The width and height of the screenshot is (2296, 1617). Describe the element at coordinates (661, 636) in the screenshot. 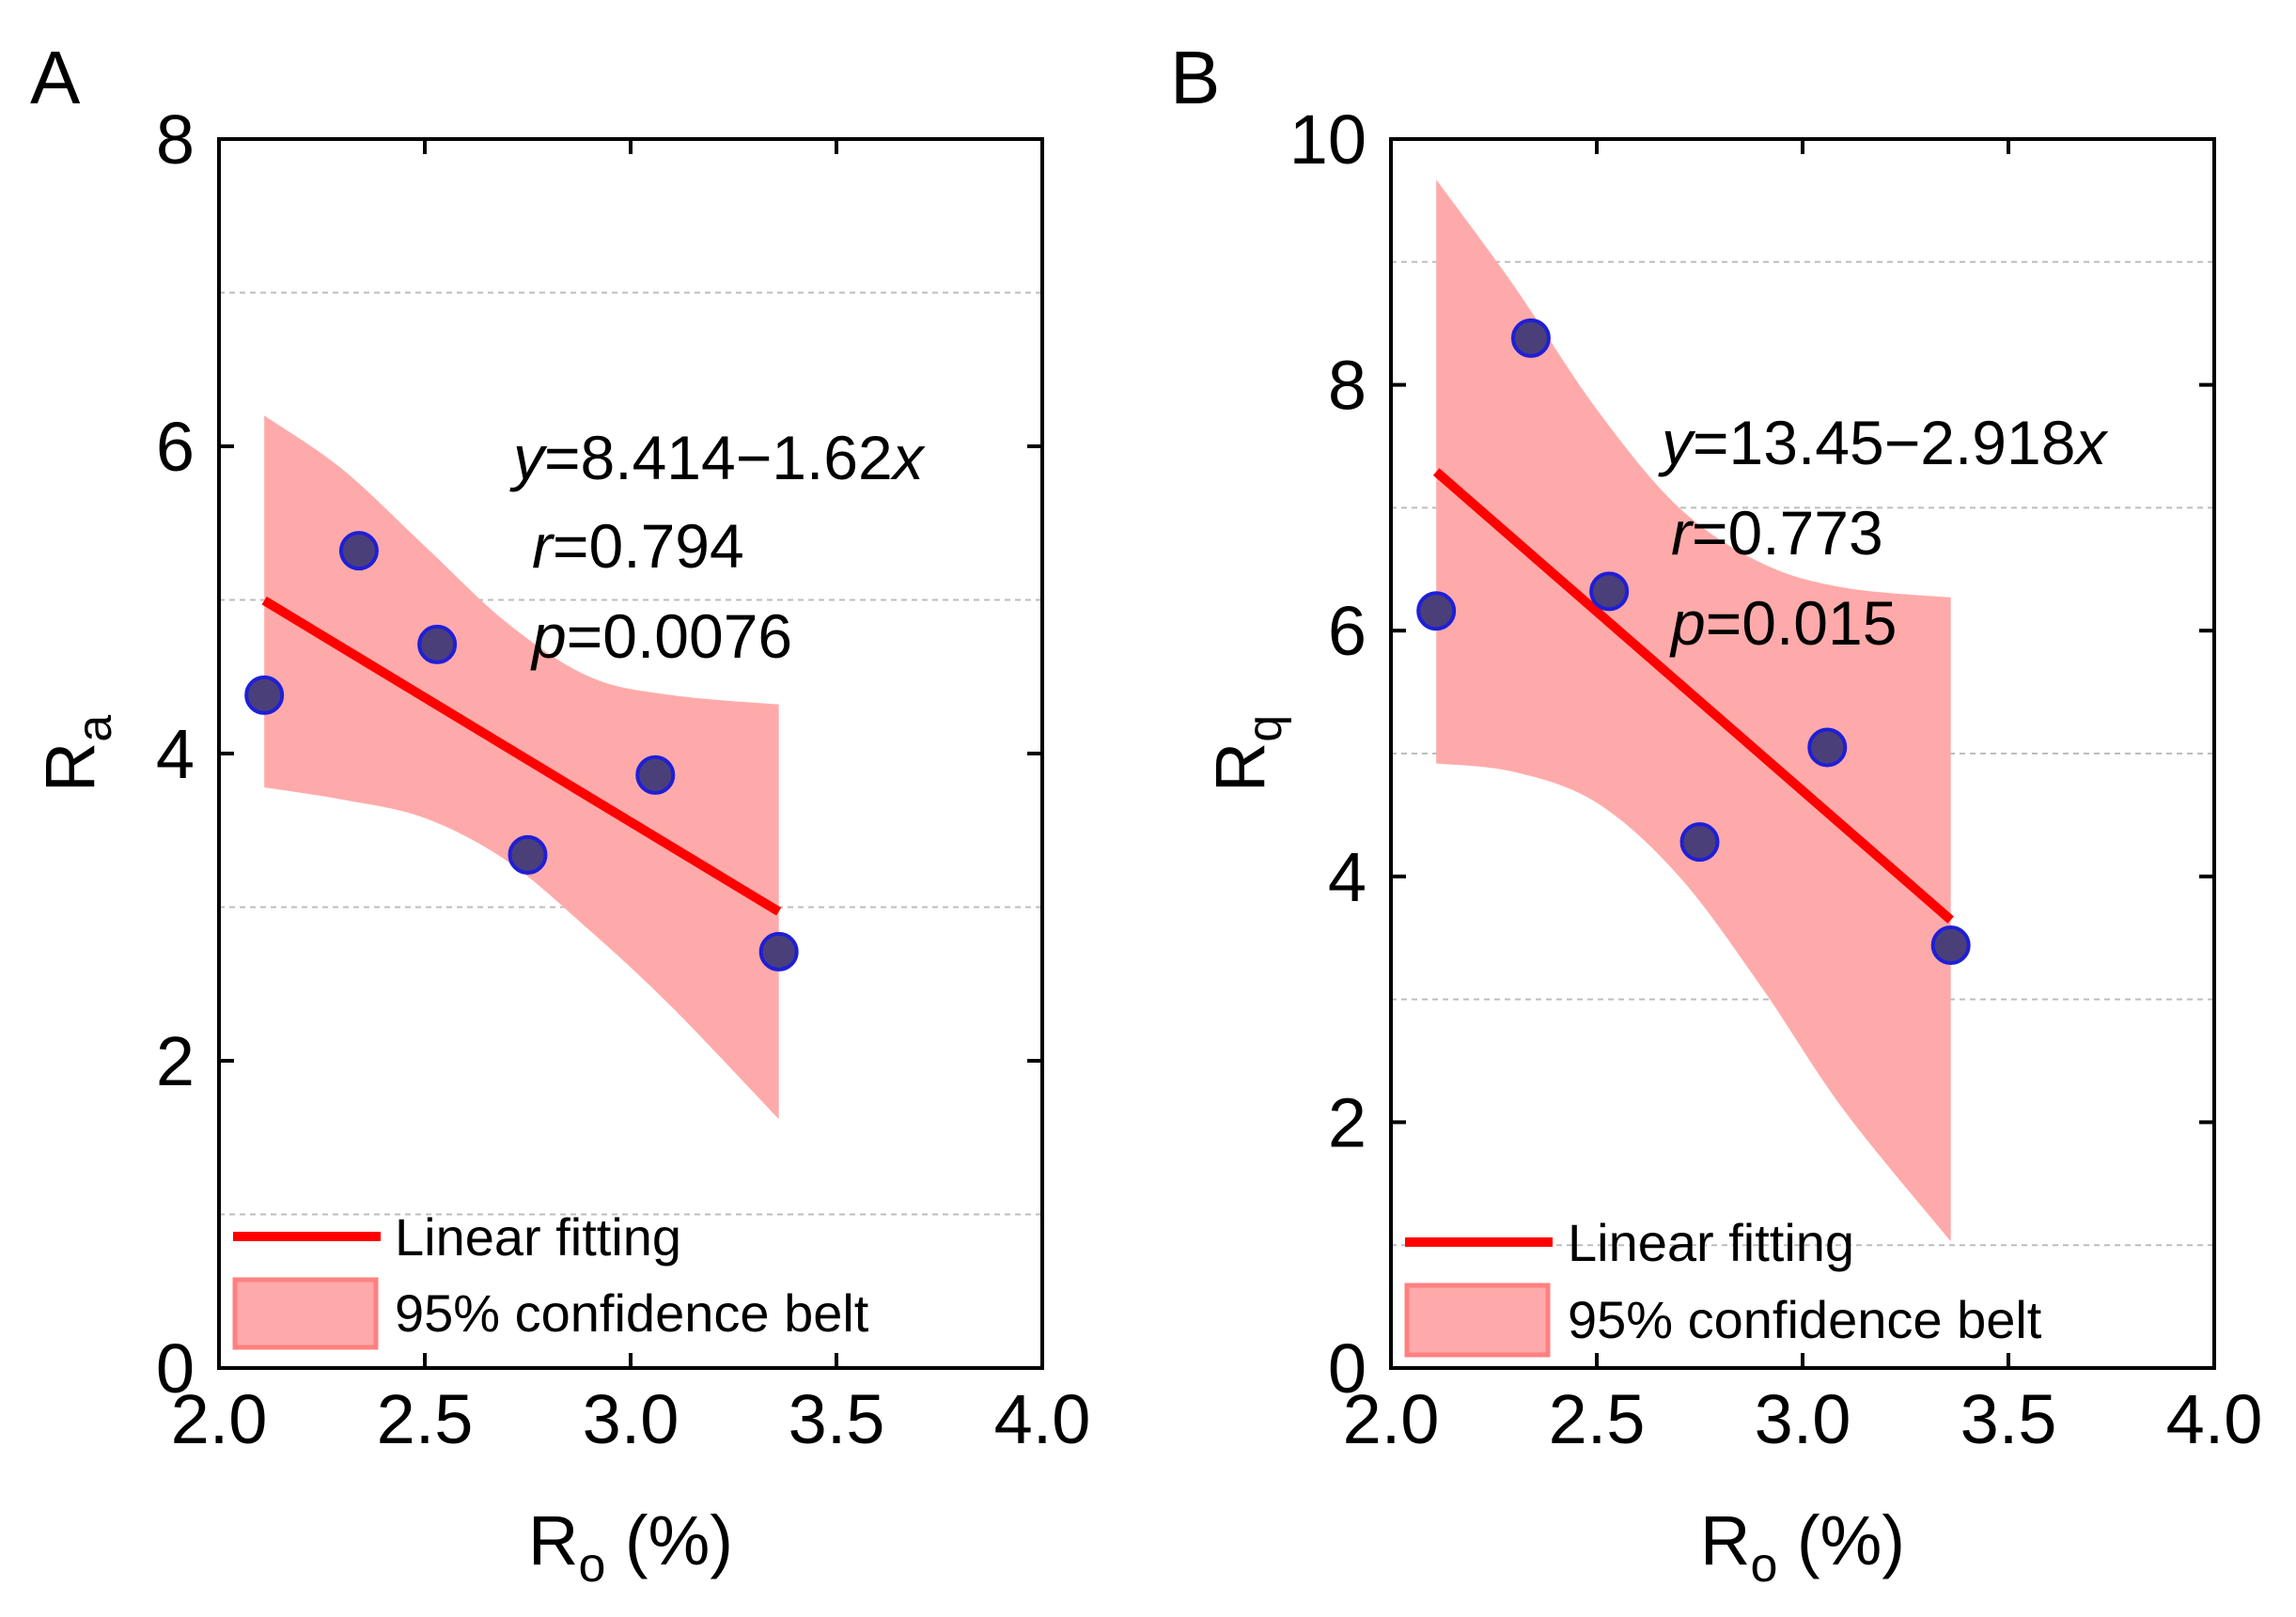

I see `panel-a-p-stat: p=0.0076` at that location.